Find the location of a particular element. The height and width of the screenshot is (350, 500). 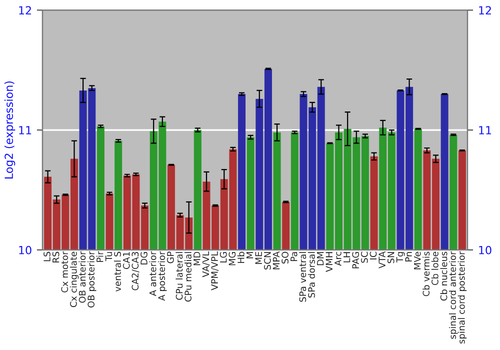

x-tick-label: Pn is located at coordinates (408, 257).